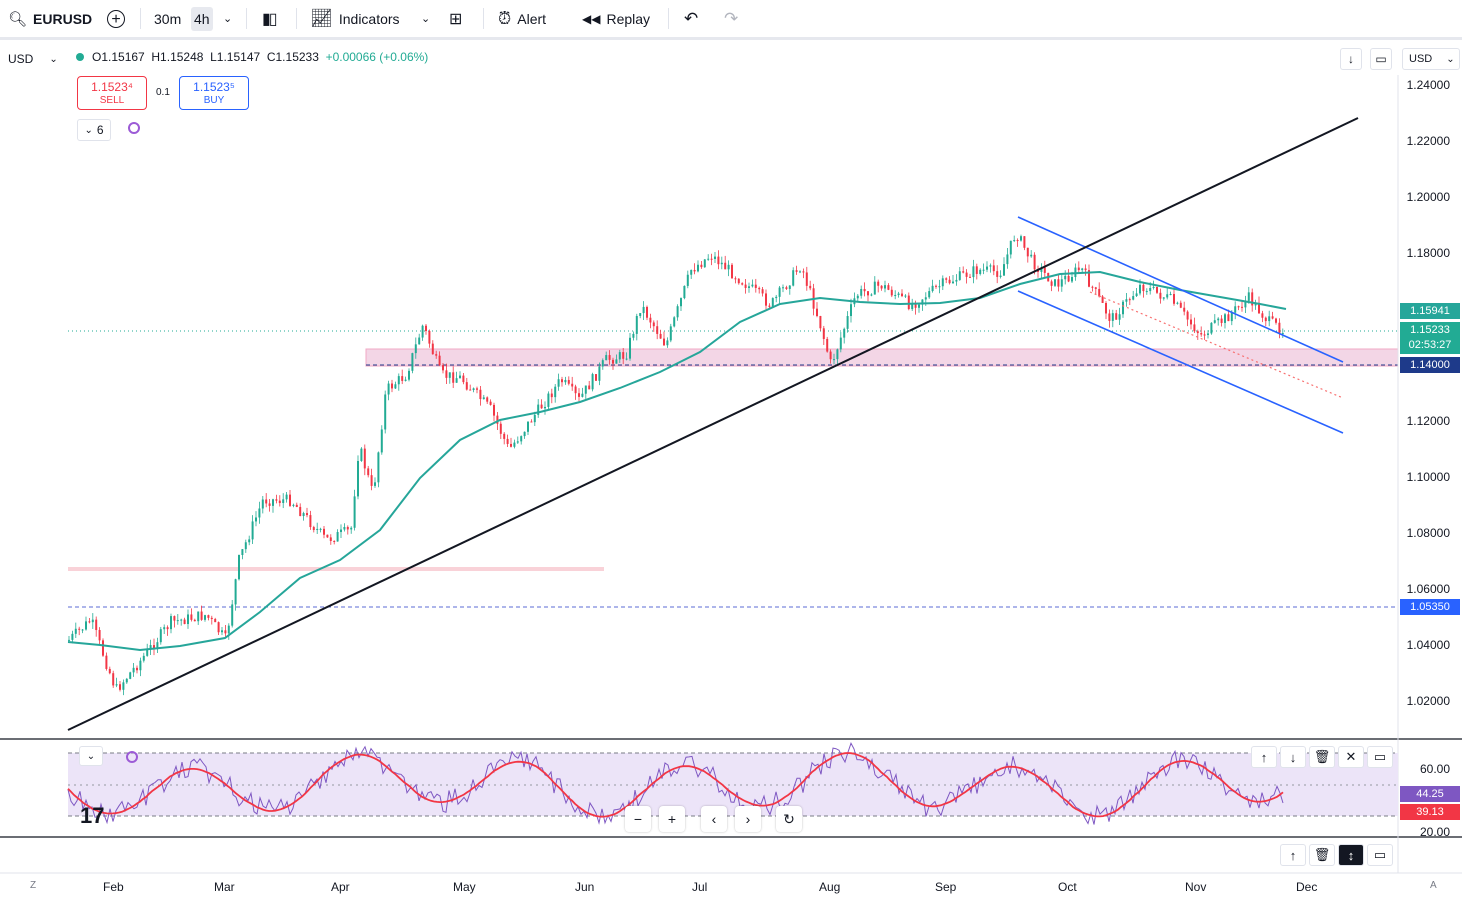  What do you see at coordinates (1351, 855) in the screenshot?
I see `collapse-pane-button-2: ↕` at bounding box center [1351, 855].